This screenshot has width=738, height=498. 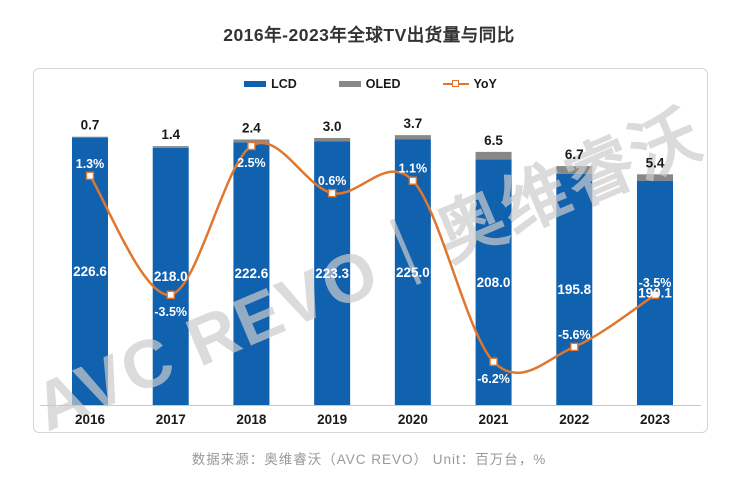 What do you see at coordinates (349, 84) in the screenshot?
I see `oled-swatch-icon` at bounding box center [349, 84].